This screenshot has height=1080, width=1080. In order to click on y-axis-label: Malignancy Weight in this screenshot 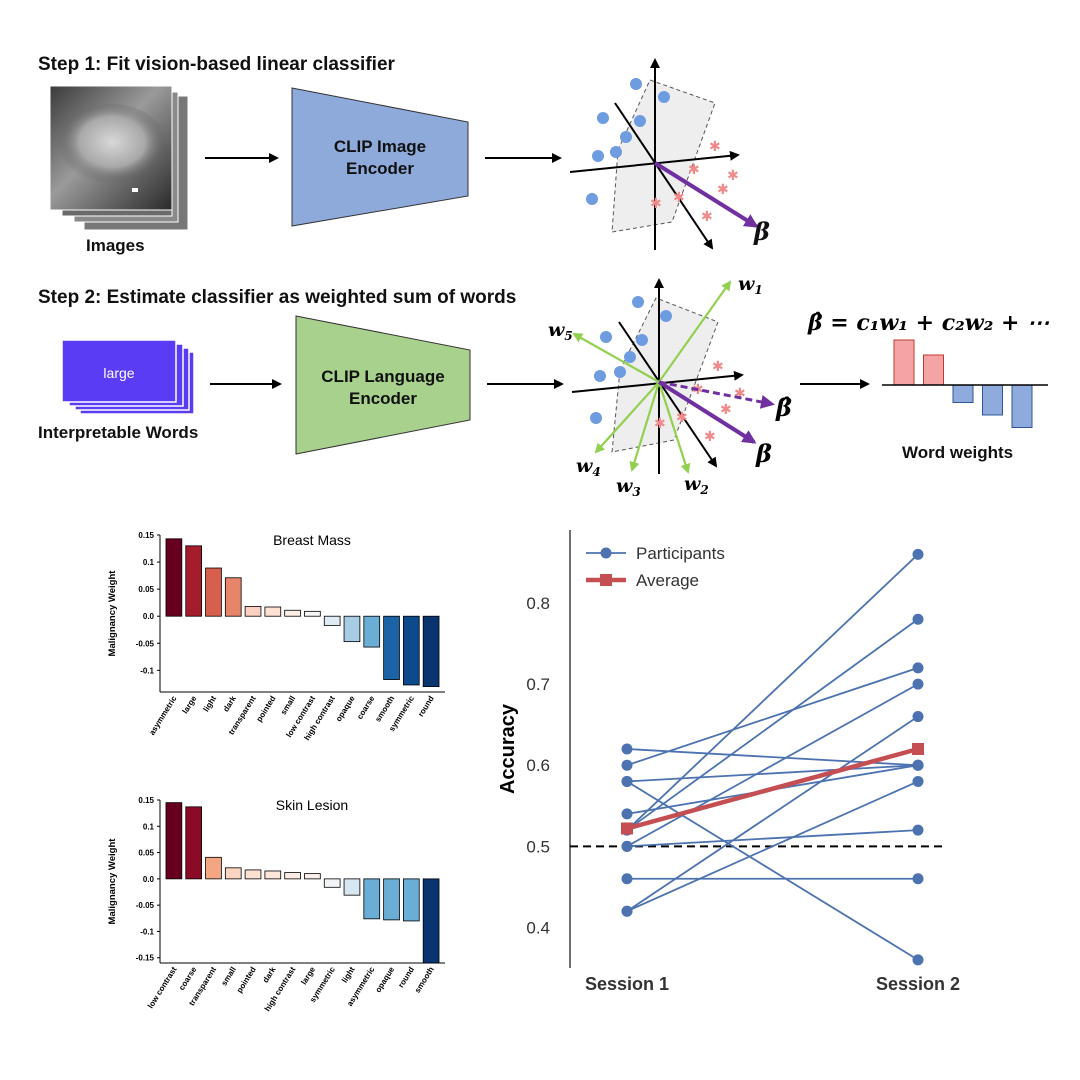, I will do `click(112, 613)`.